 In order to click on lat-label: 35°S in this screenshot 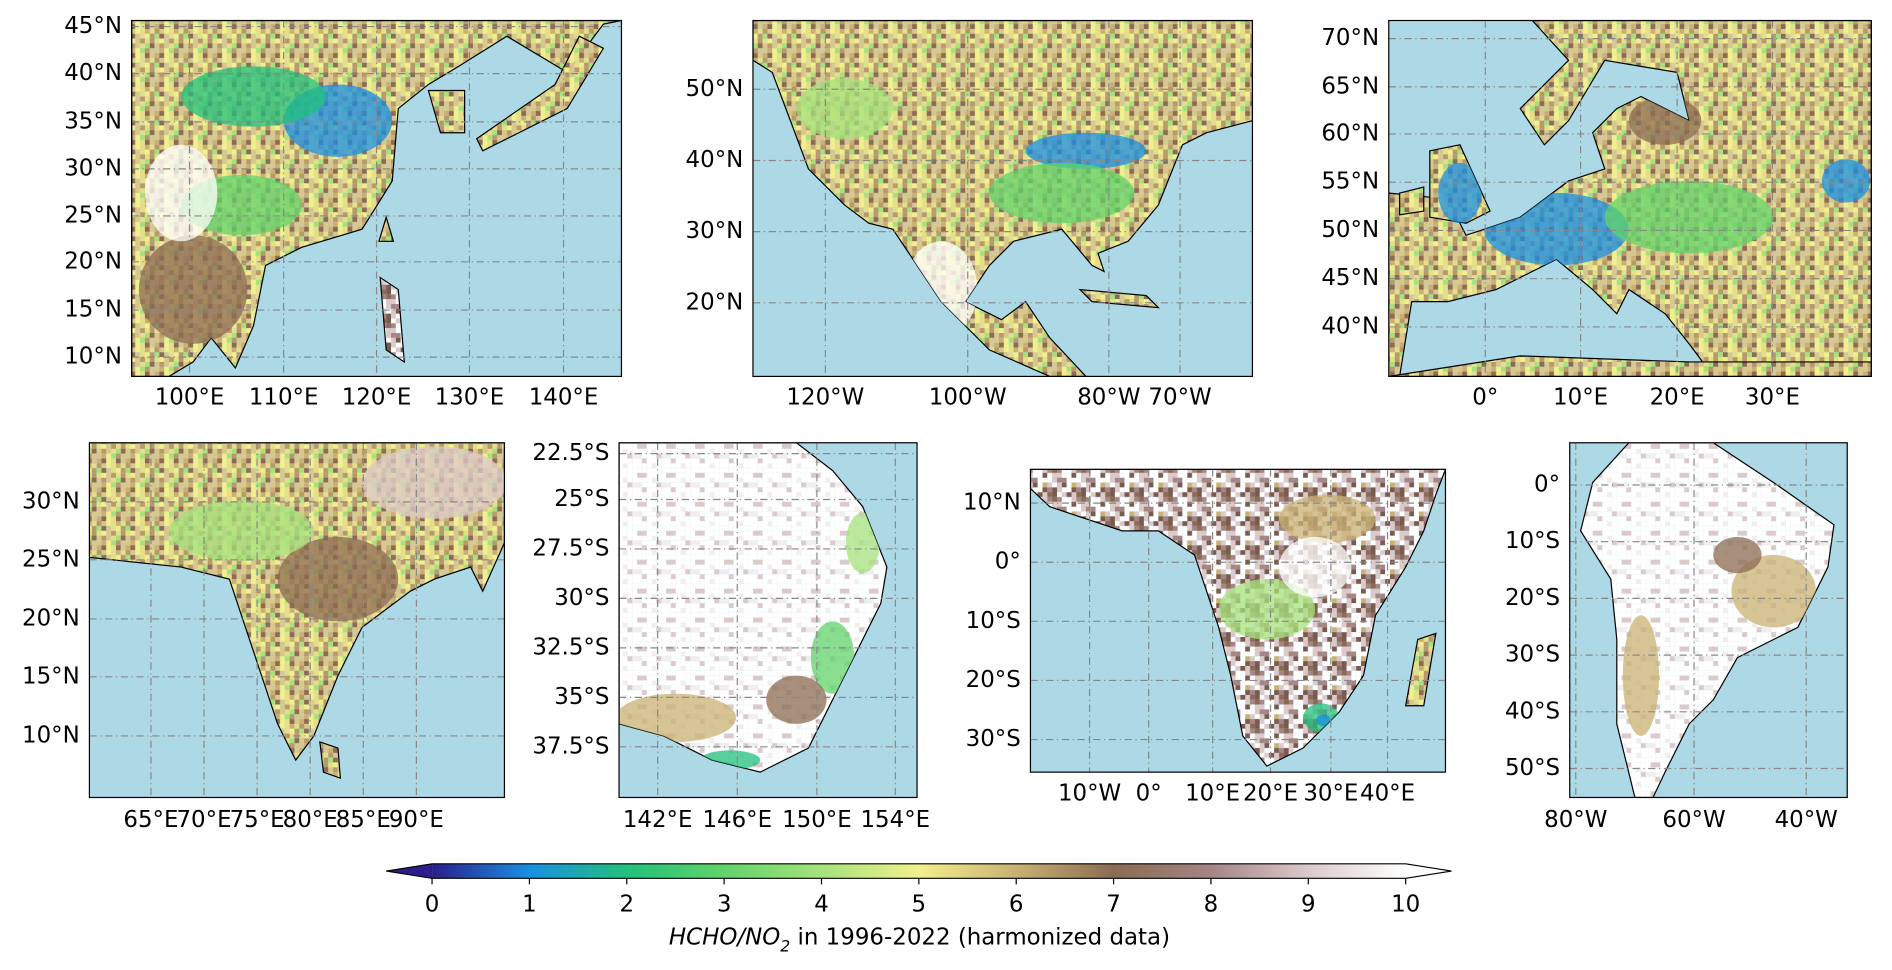, I will do `click(581, 697)`.